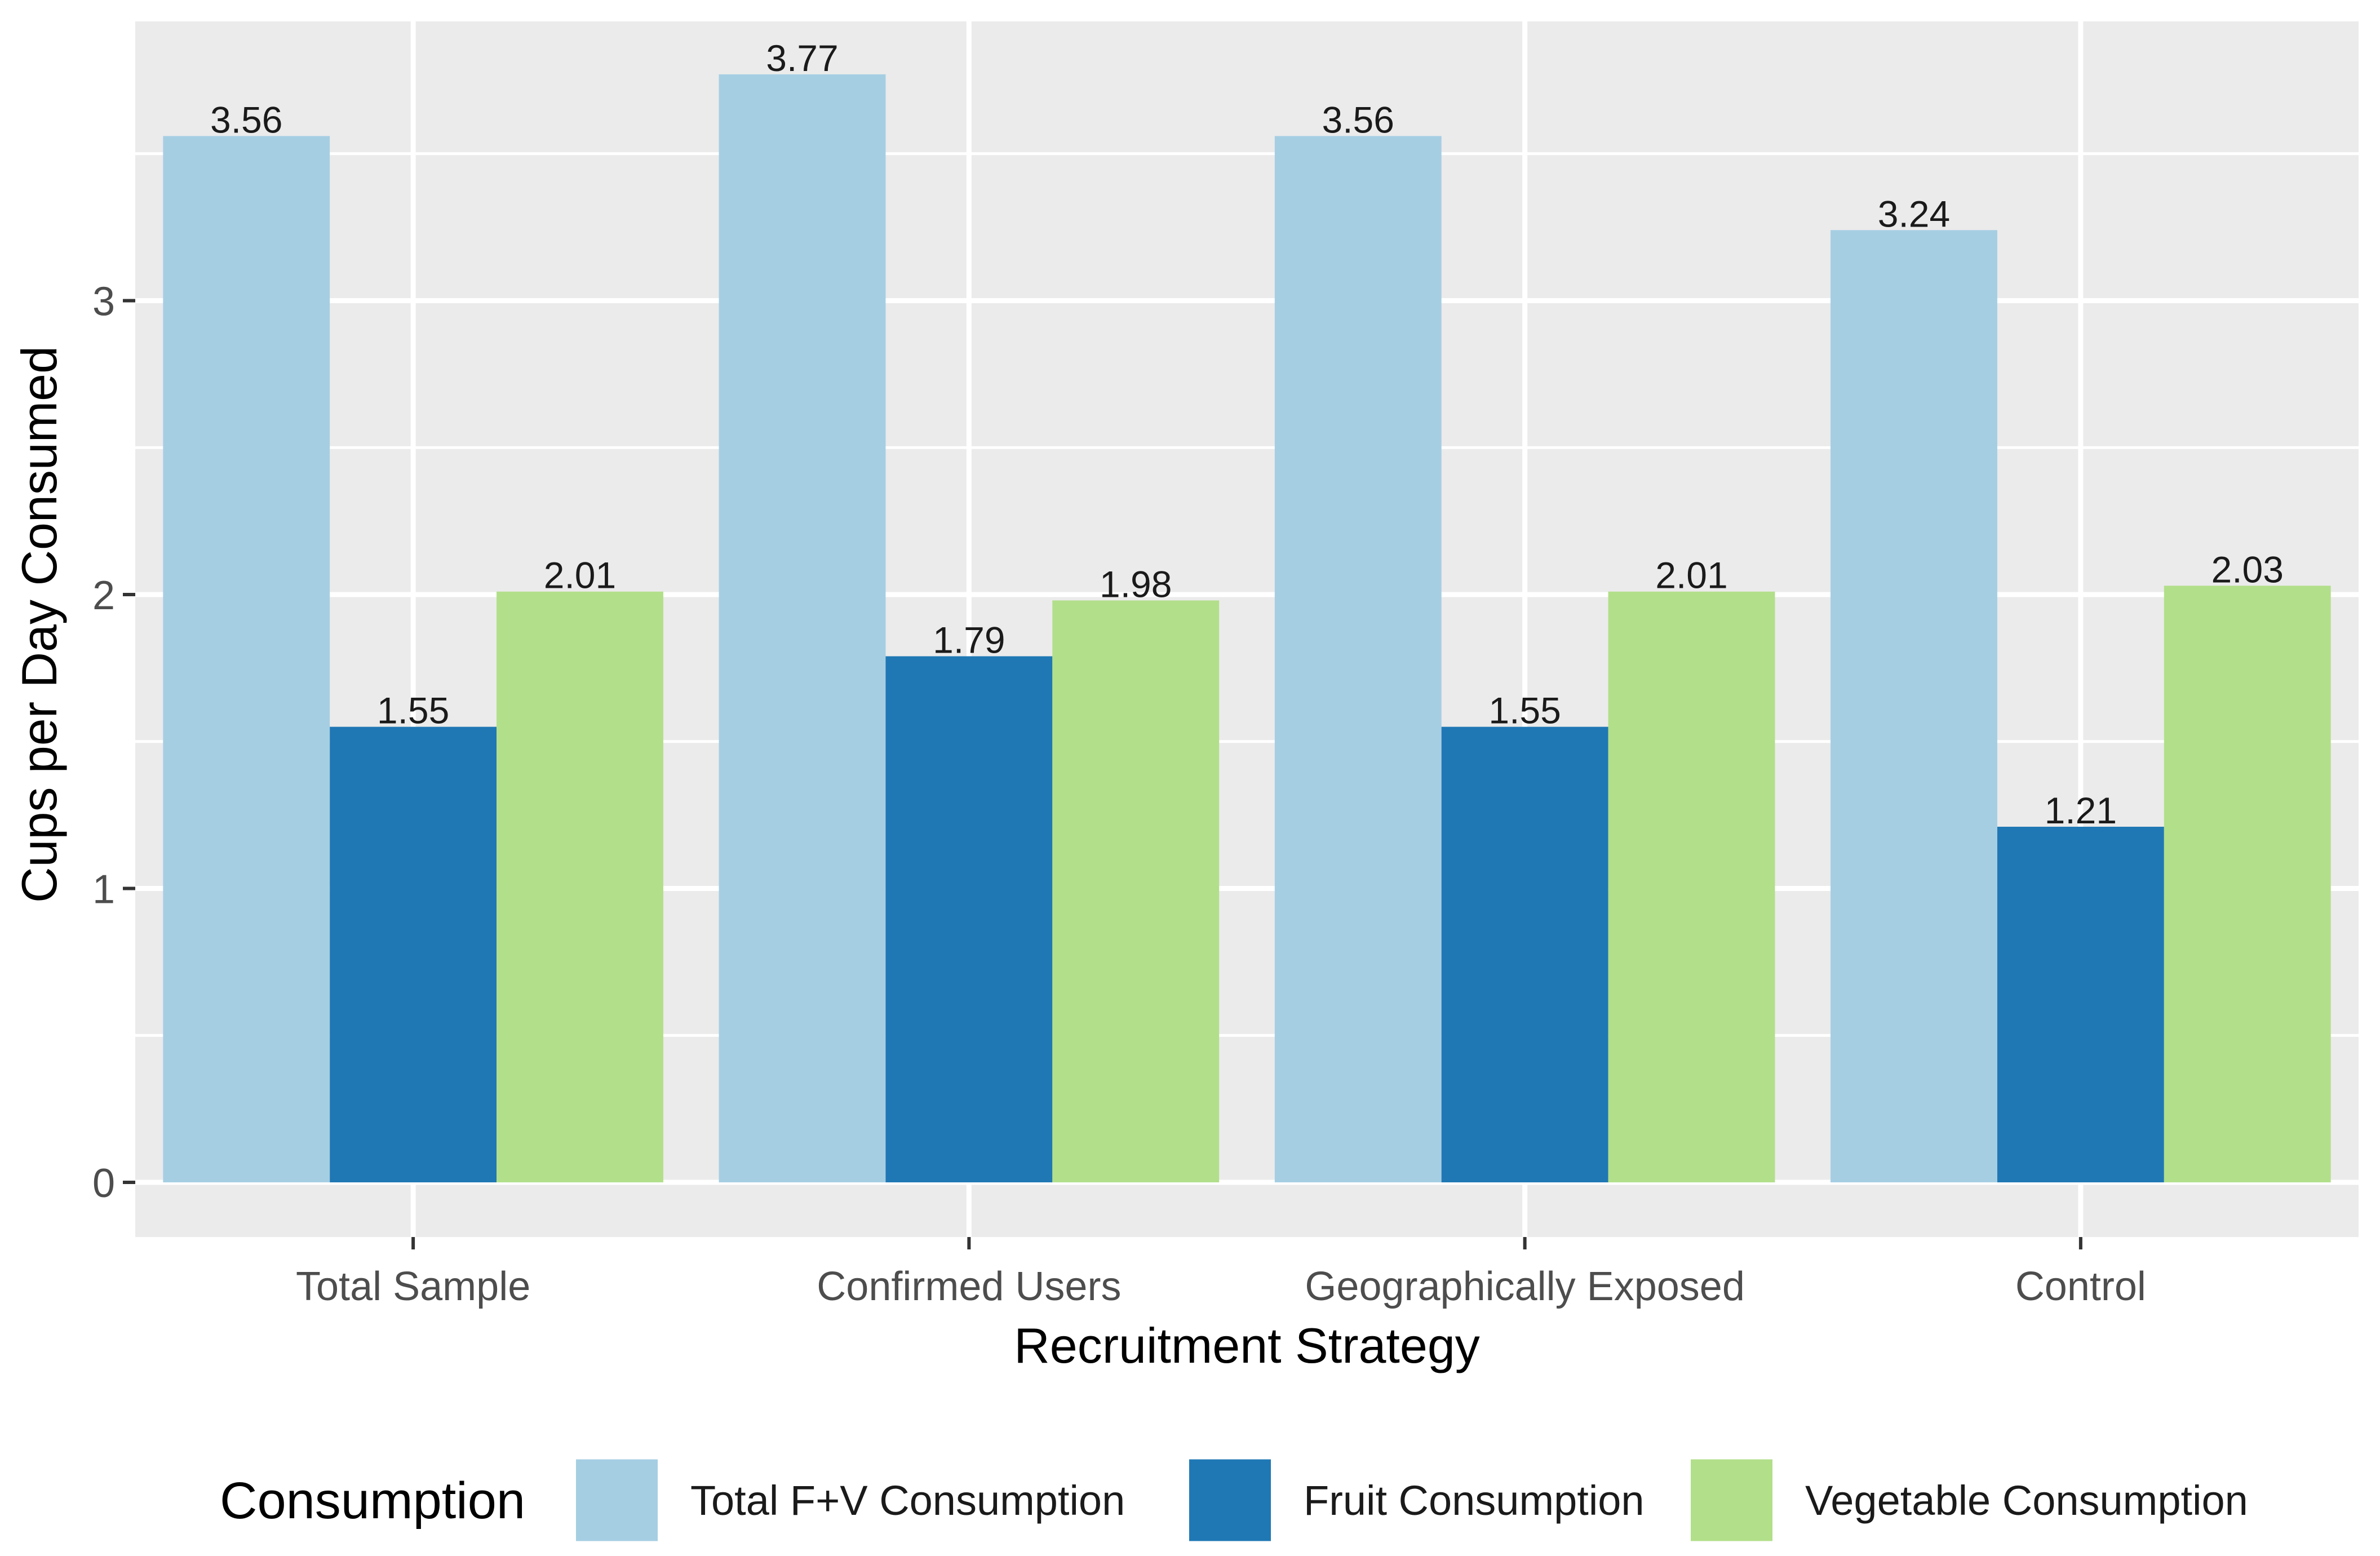  I want to click on legend-label: Total F+V Consumption, so click(907, 1501).